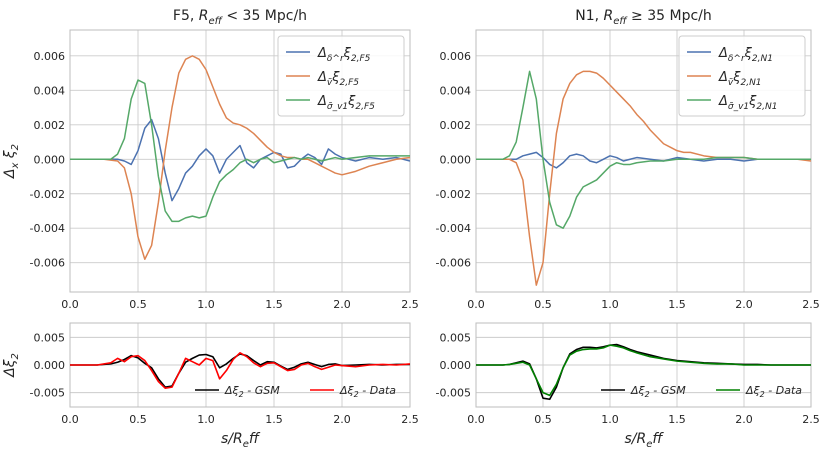 The image size is (830, 456). What do you see at coordinates (344, 55) in the screenshot?
I see `legend-label: Δδ^rξ2,F5` at bounding box center [344, 55].